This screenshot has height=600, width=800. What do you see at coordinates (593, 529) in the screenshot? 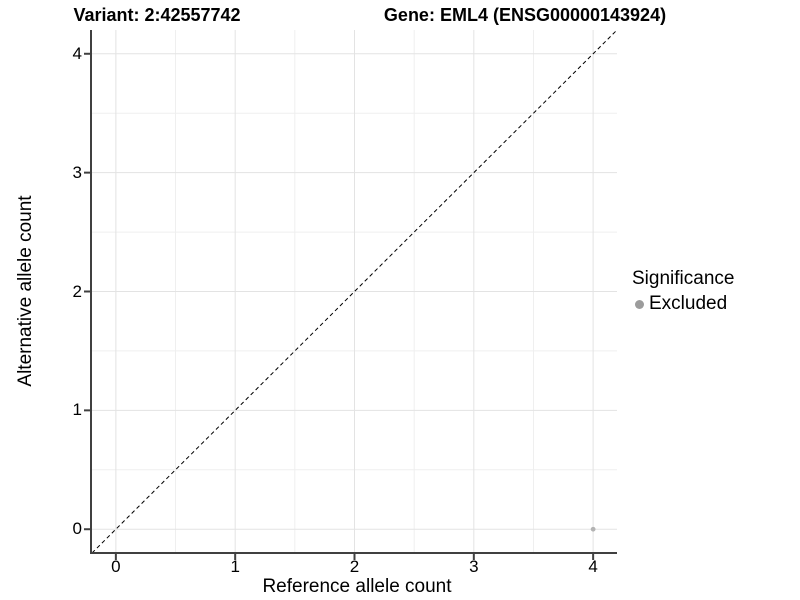
I see `data-point` at bounding box center [593, 529].